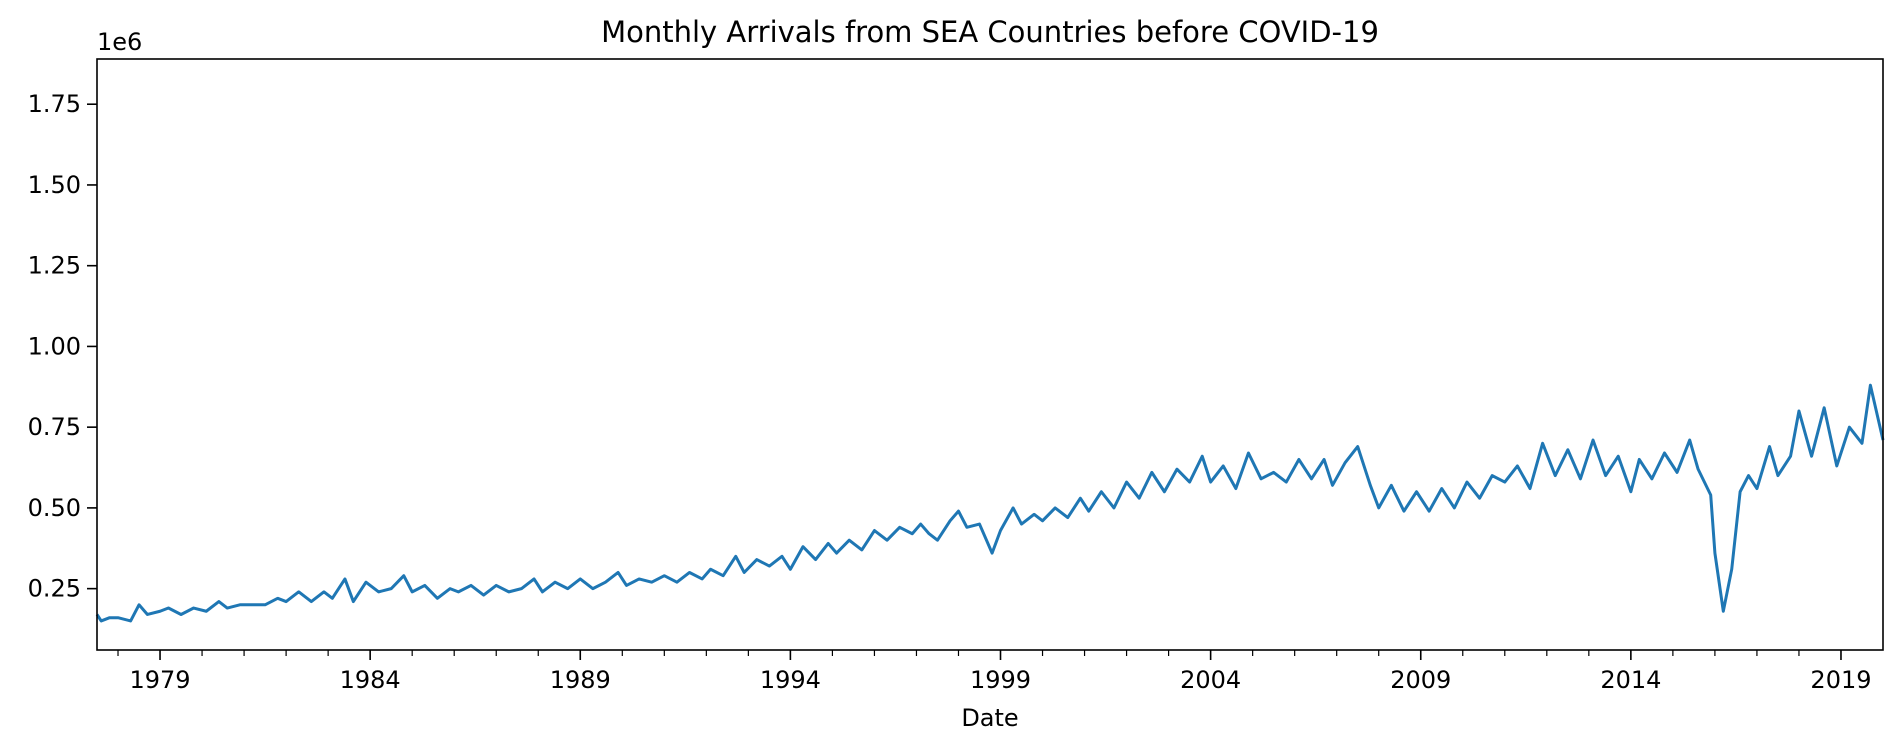 Image resolution: width=1902 pixels, height=751 pixels. I want to click on x-tick-label: 1994, so click(790, 680).